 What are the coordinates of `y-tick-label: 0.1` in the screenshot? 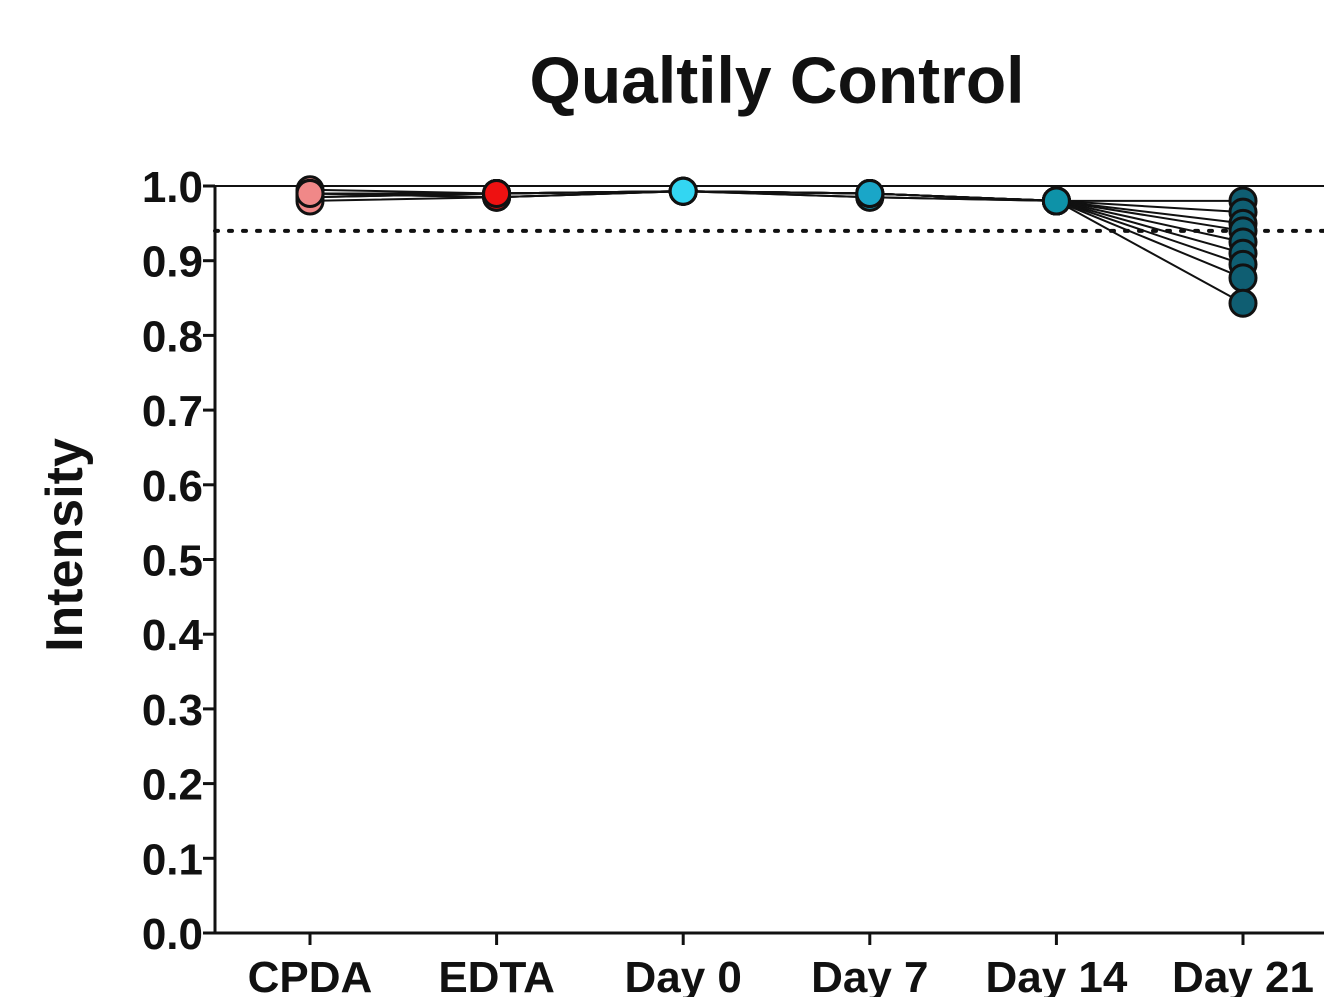 It's located at (172, 859).